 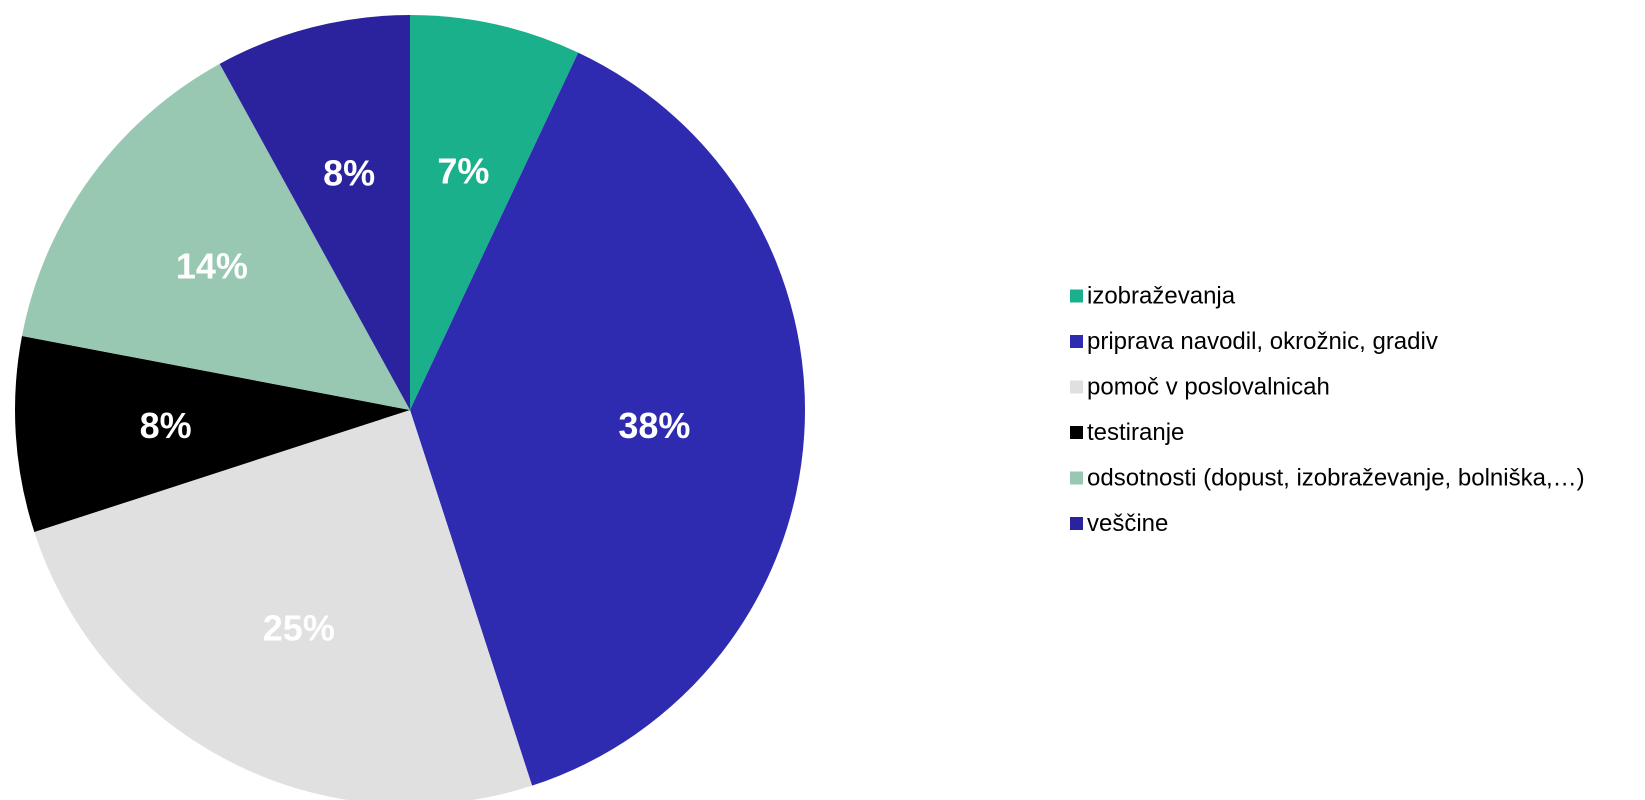 What do you see at coordinates (1262, 341) in the screenshot?
I see `legend-label: priprava navodil, okrožnic, gradiv` at bounding box center [1262, 341].